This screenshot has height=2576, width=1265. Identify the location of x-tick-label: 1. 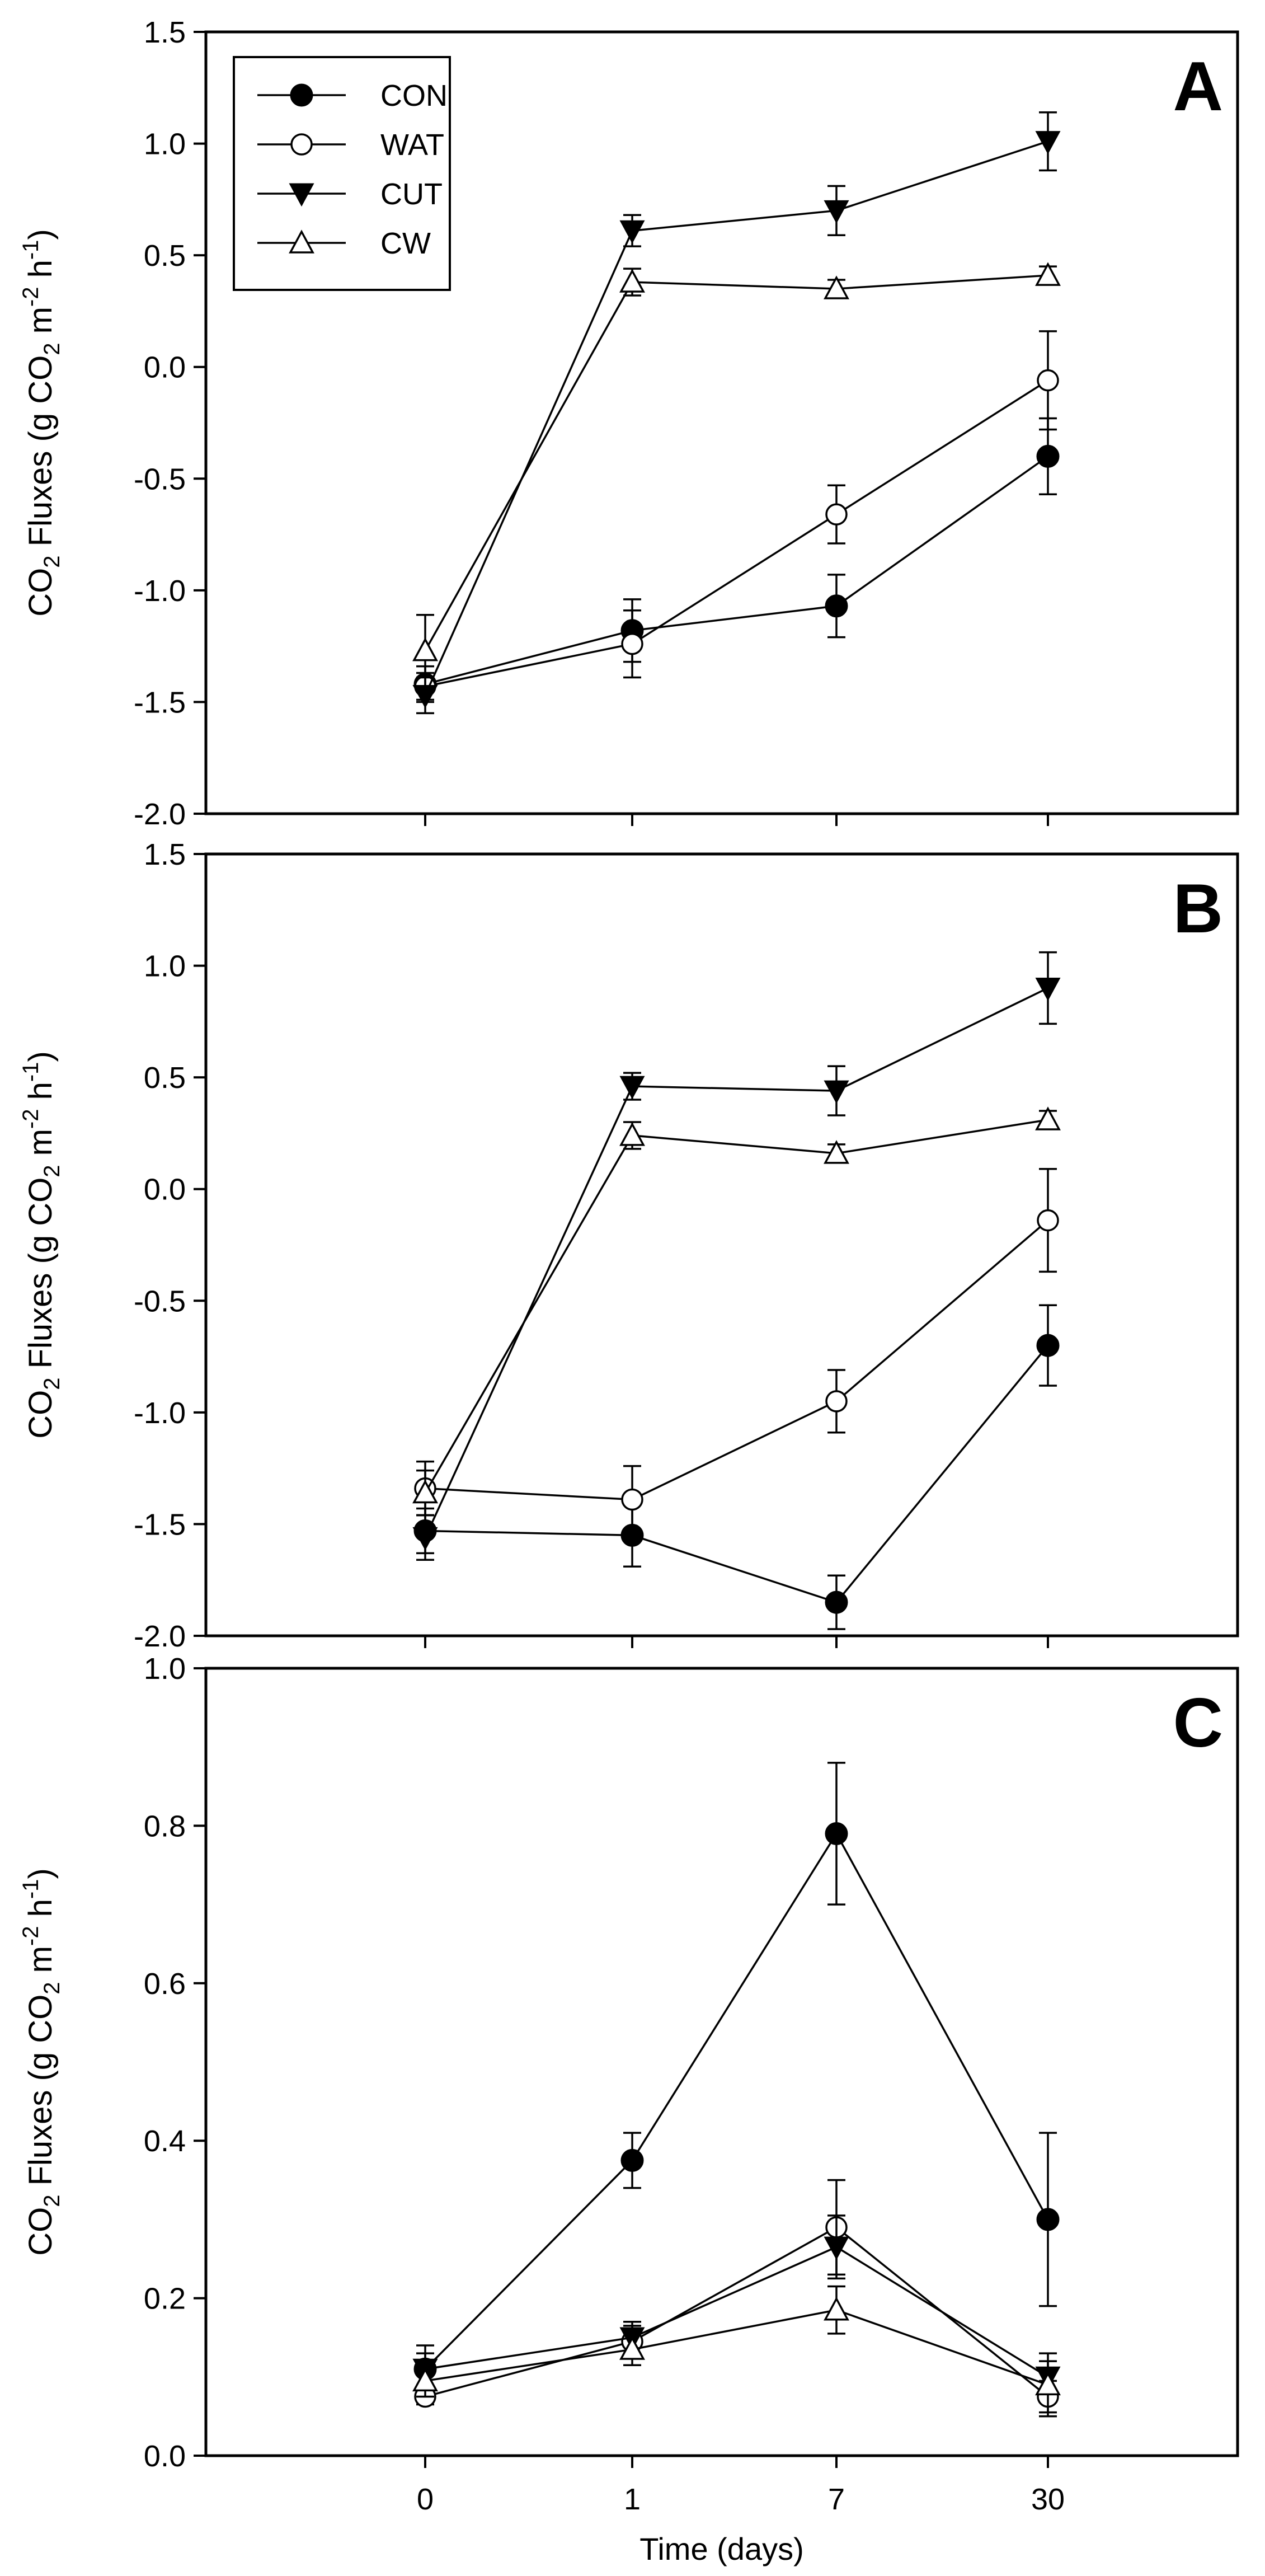
(632, 2499).